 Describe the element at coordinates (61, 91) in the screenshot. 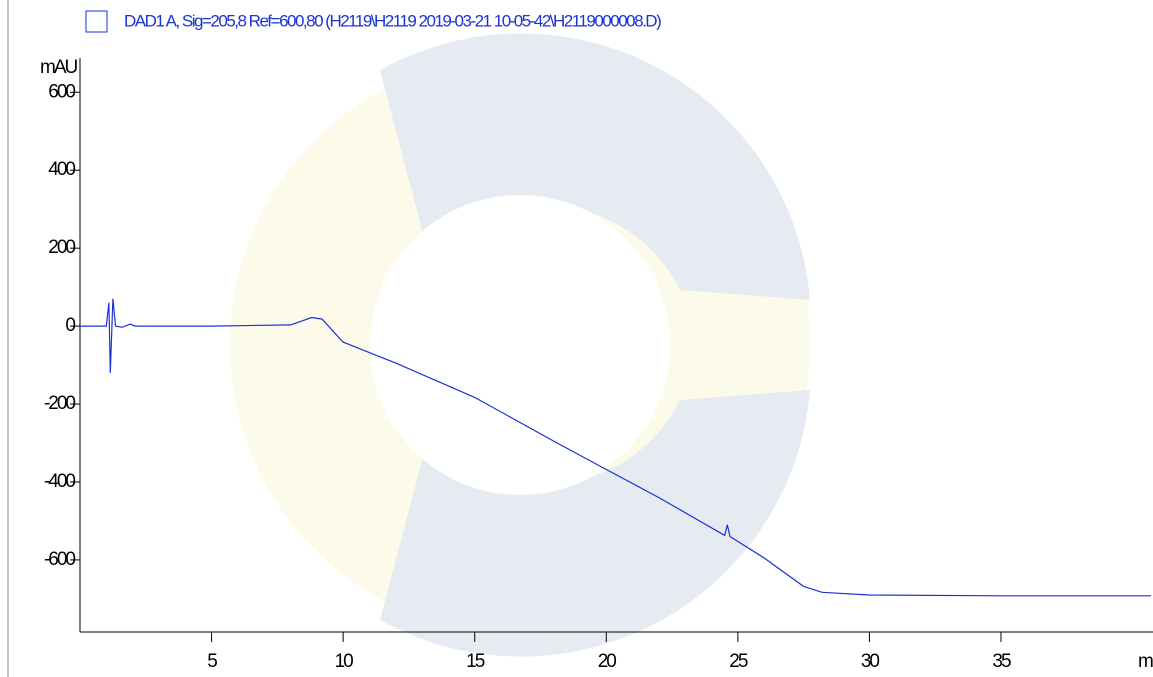

I see `y-tick-label: 600` at that location.